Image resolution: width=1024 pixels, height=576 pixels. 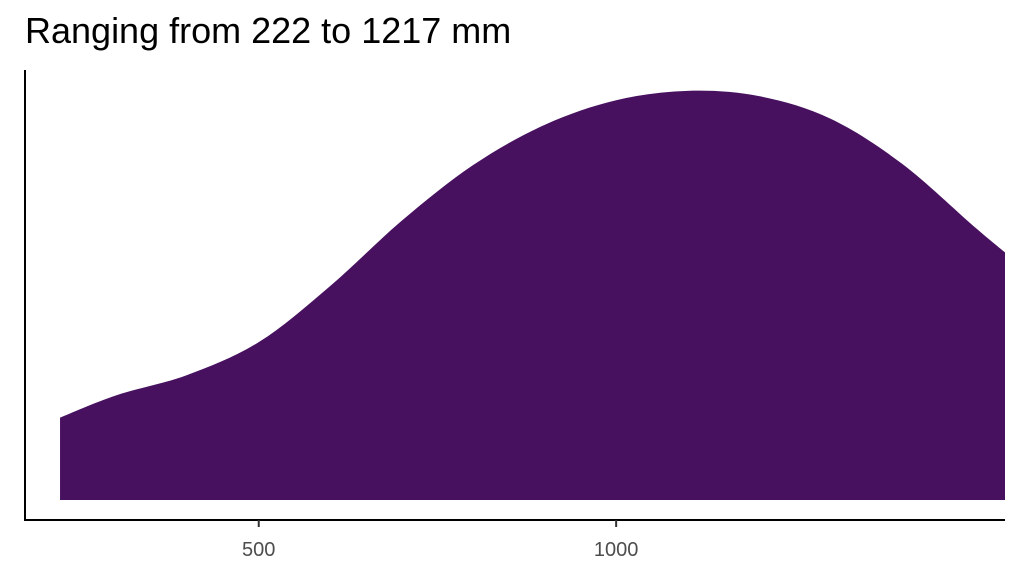 What do you see at coordinates (258, 550) in the screenshot?
I see `x-tick-label: 500` at bounding box center [258, 550].